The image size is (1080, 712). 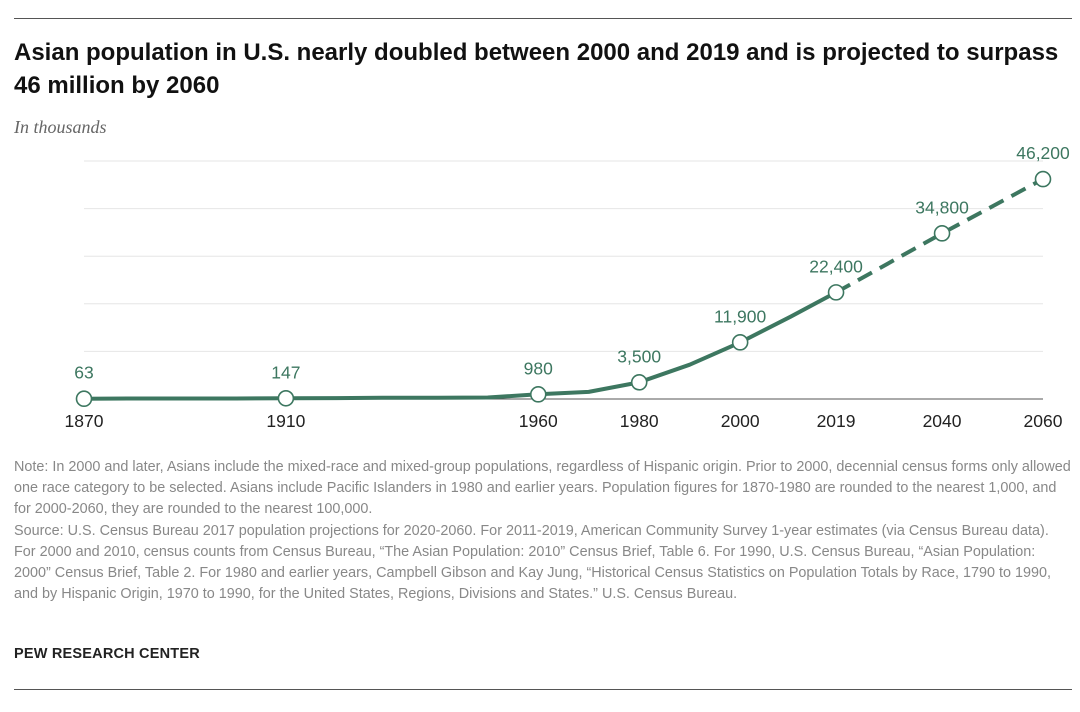 What do you see at coordinates (639, 356) in the screenshot?
I see `data-label-1980: 3,500` at bounding box center [639, 356].